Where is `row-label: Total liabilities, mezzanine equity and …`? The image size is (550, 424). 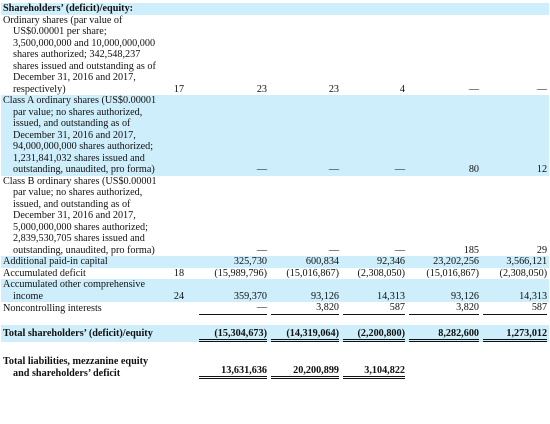
row-label: Total liabilities, mezzanine equity and … is located at coordinates (76, 367).